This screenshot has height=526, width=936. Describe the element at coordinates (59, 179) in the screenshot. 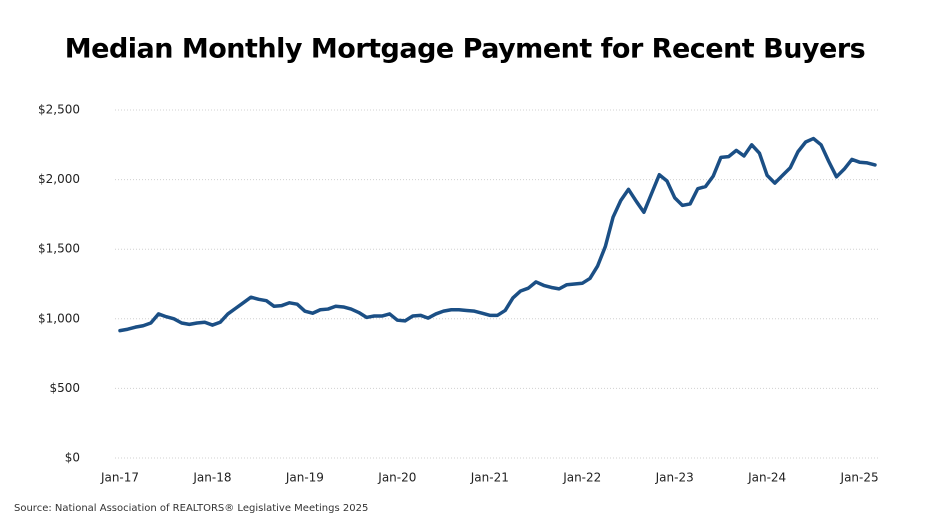

I see `y-tick-label: $2,000` at that location.